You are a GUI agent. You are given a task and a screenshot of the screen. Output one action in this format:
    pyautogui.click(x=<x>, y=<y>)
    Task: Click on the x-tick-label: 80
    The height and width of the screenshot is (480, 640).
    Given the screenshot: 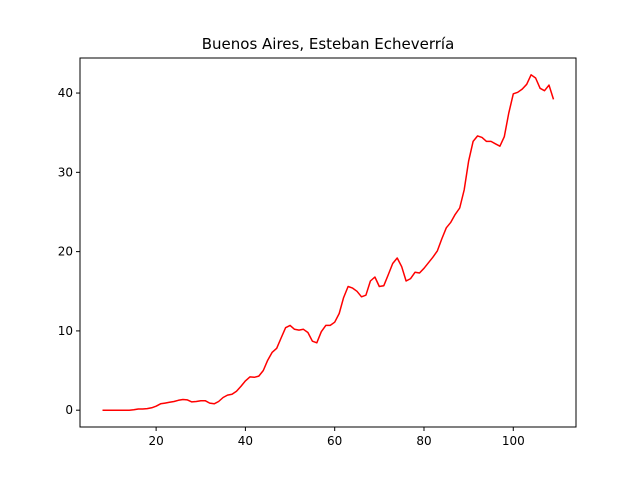 What is the action you would take?
    pyautogui.click(x=423, y=441)
    